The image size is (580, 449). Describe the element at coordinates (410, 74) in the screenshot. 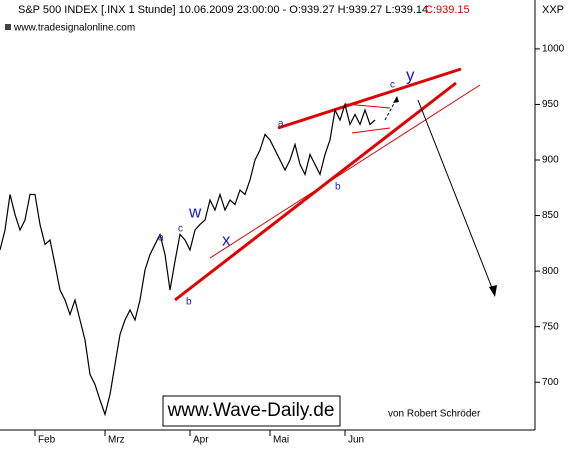

I see `wave-label: y` at that location.